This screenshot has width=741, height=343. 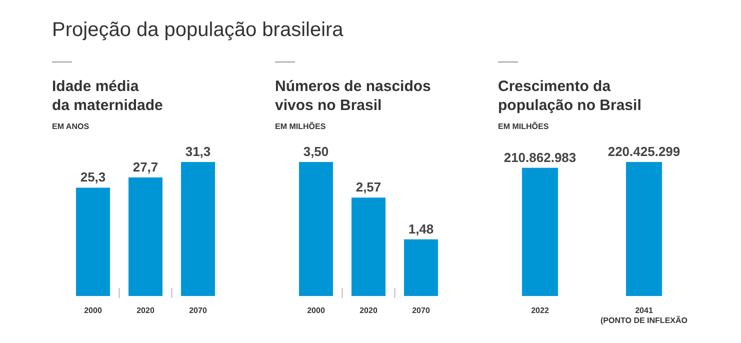 What do you see at coordinates (570, 96) in the screenshot?
I see `chart-title: Crescimento da população no Brasil` at bounding box center [570, 96].